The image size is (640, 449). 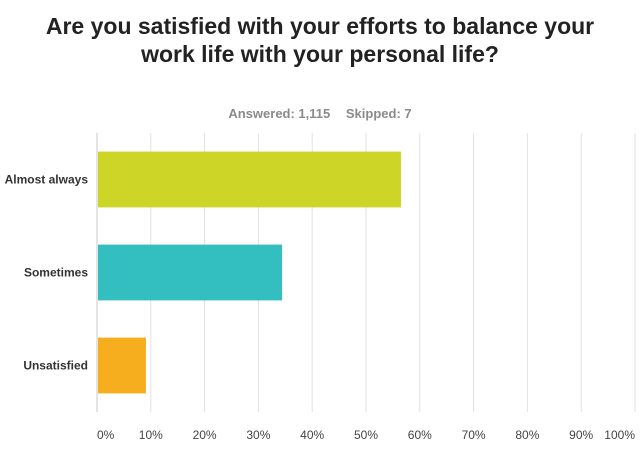 I want to click on x-tick-label: 80%, so click(x=527, y=435).